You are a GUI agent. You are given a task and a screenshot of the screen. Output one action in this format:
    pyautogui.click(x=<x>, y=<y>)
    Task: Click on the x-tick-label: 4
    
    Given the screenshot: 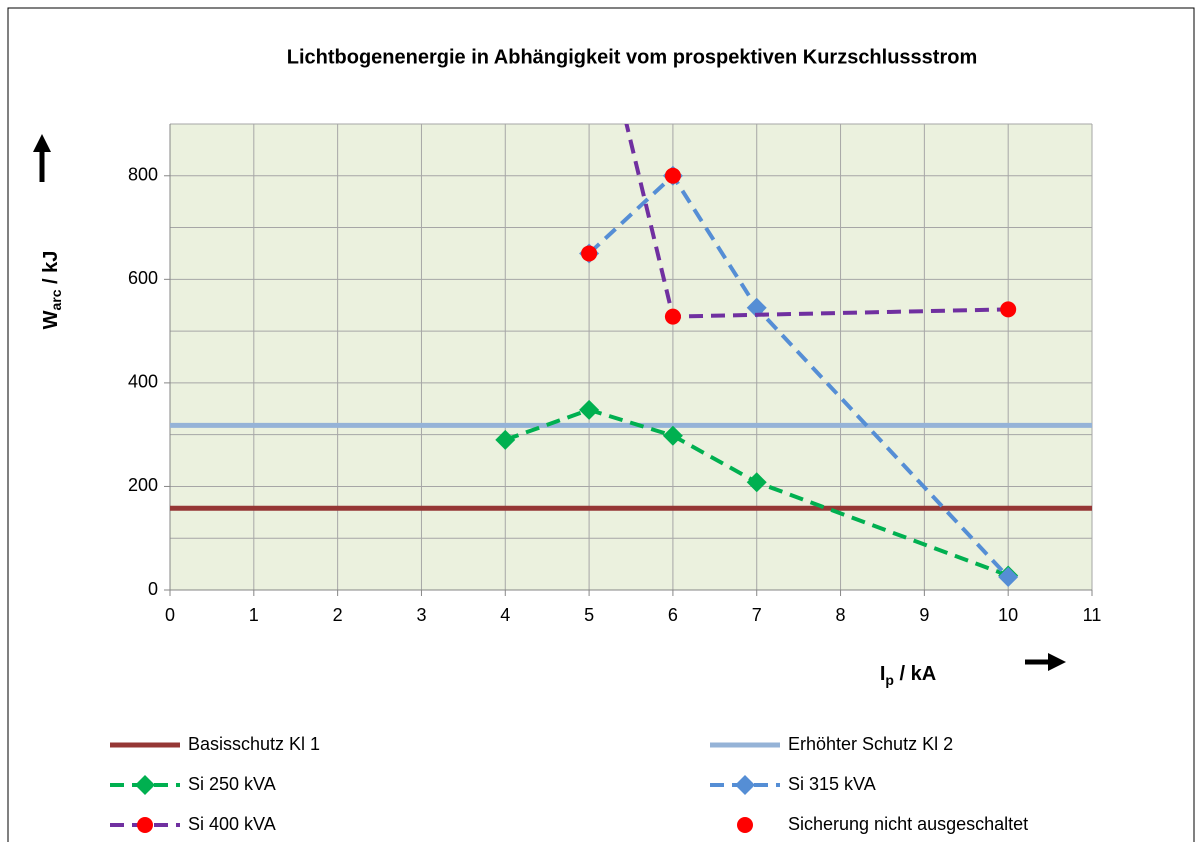 What is the action you would take?
    pyautogui.click(x=505, y=615)
    